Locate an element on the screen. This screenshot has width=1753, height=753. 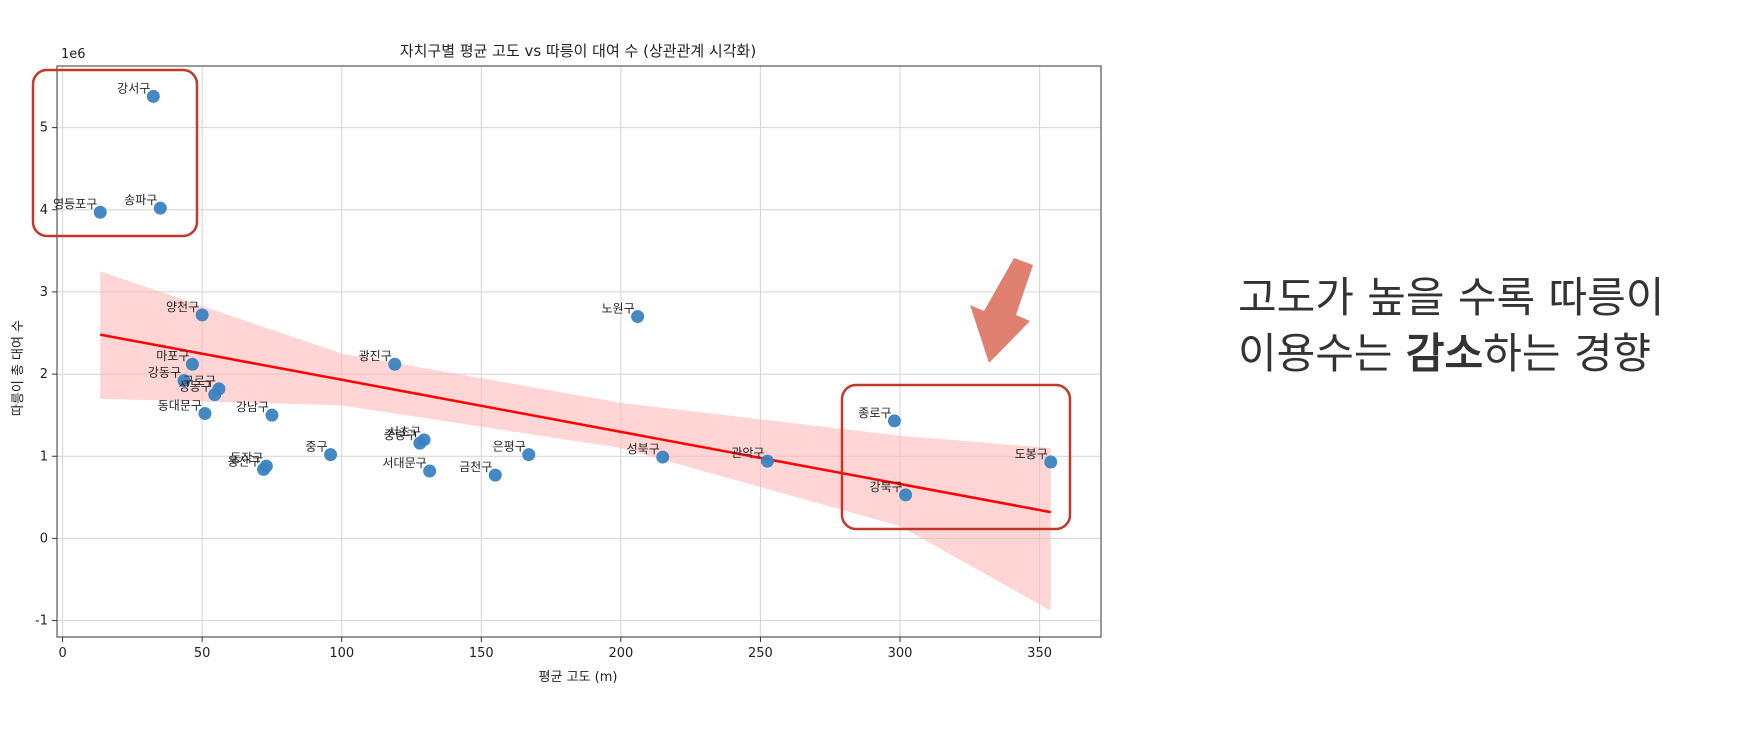
y-axis-ticks: -1 0 1 2 3 4 5 is located at coordinates (46, 375).